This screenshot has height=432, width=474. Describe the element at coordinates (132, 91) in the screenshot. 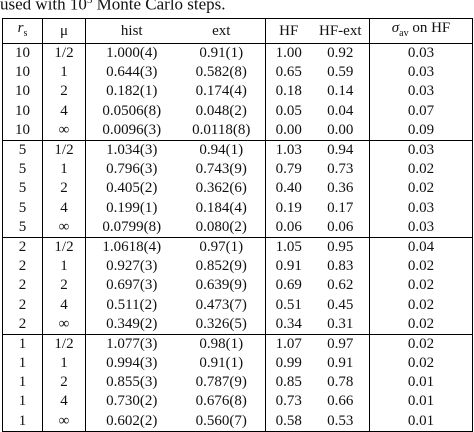

I see `table-cell: 0.182(1)` at that location.